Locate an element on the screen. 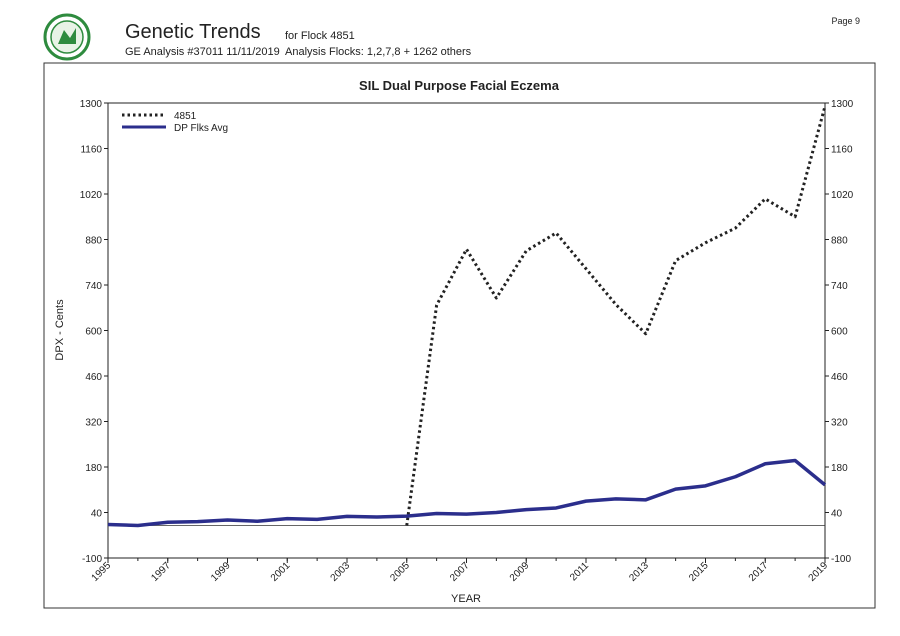 The image size is (900, 636). x-tick-label: 2019 is located at coordinates (819, 572).